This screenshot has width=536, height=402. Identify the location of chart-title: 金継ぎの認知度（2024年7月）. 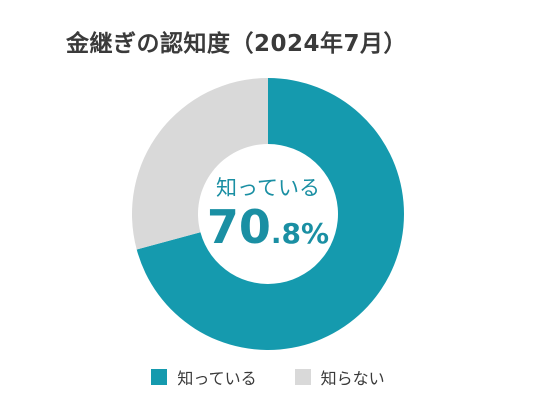
(237, 44).